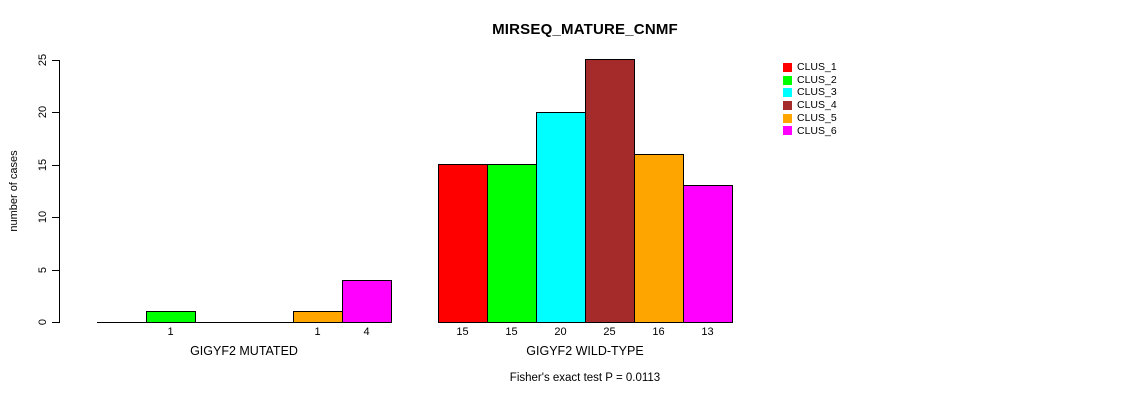 The width and height of the screenshot is (1140, 400). I want to click on legend-item-clus_6: CLUS_6, so click(810, 130).